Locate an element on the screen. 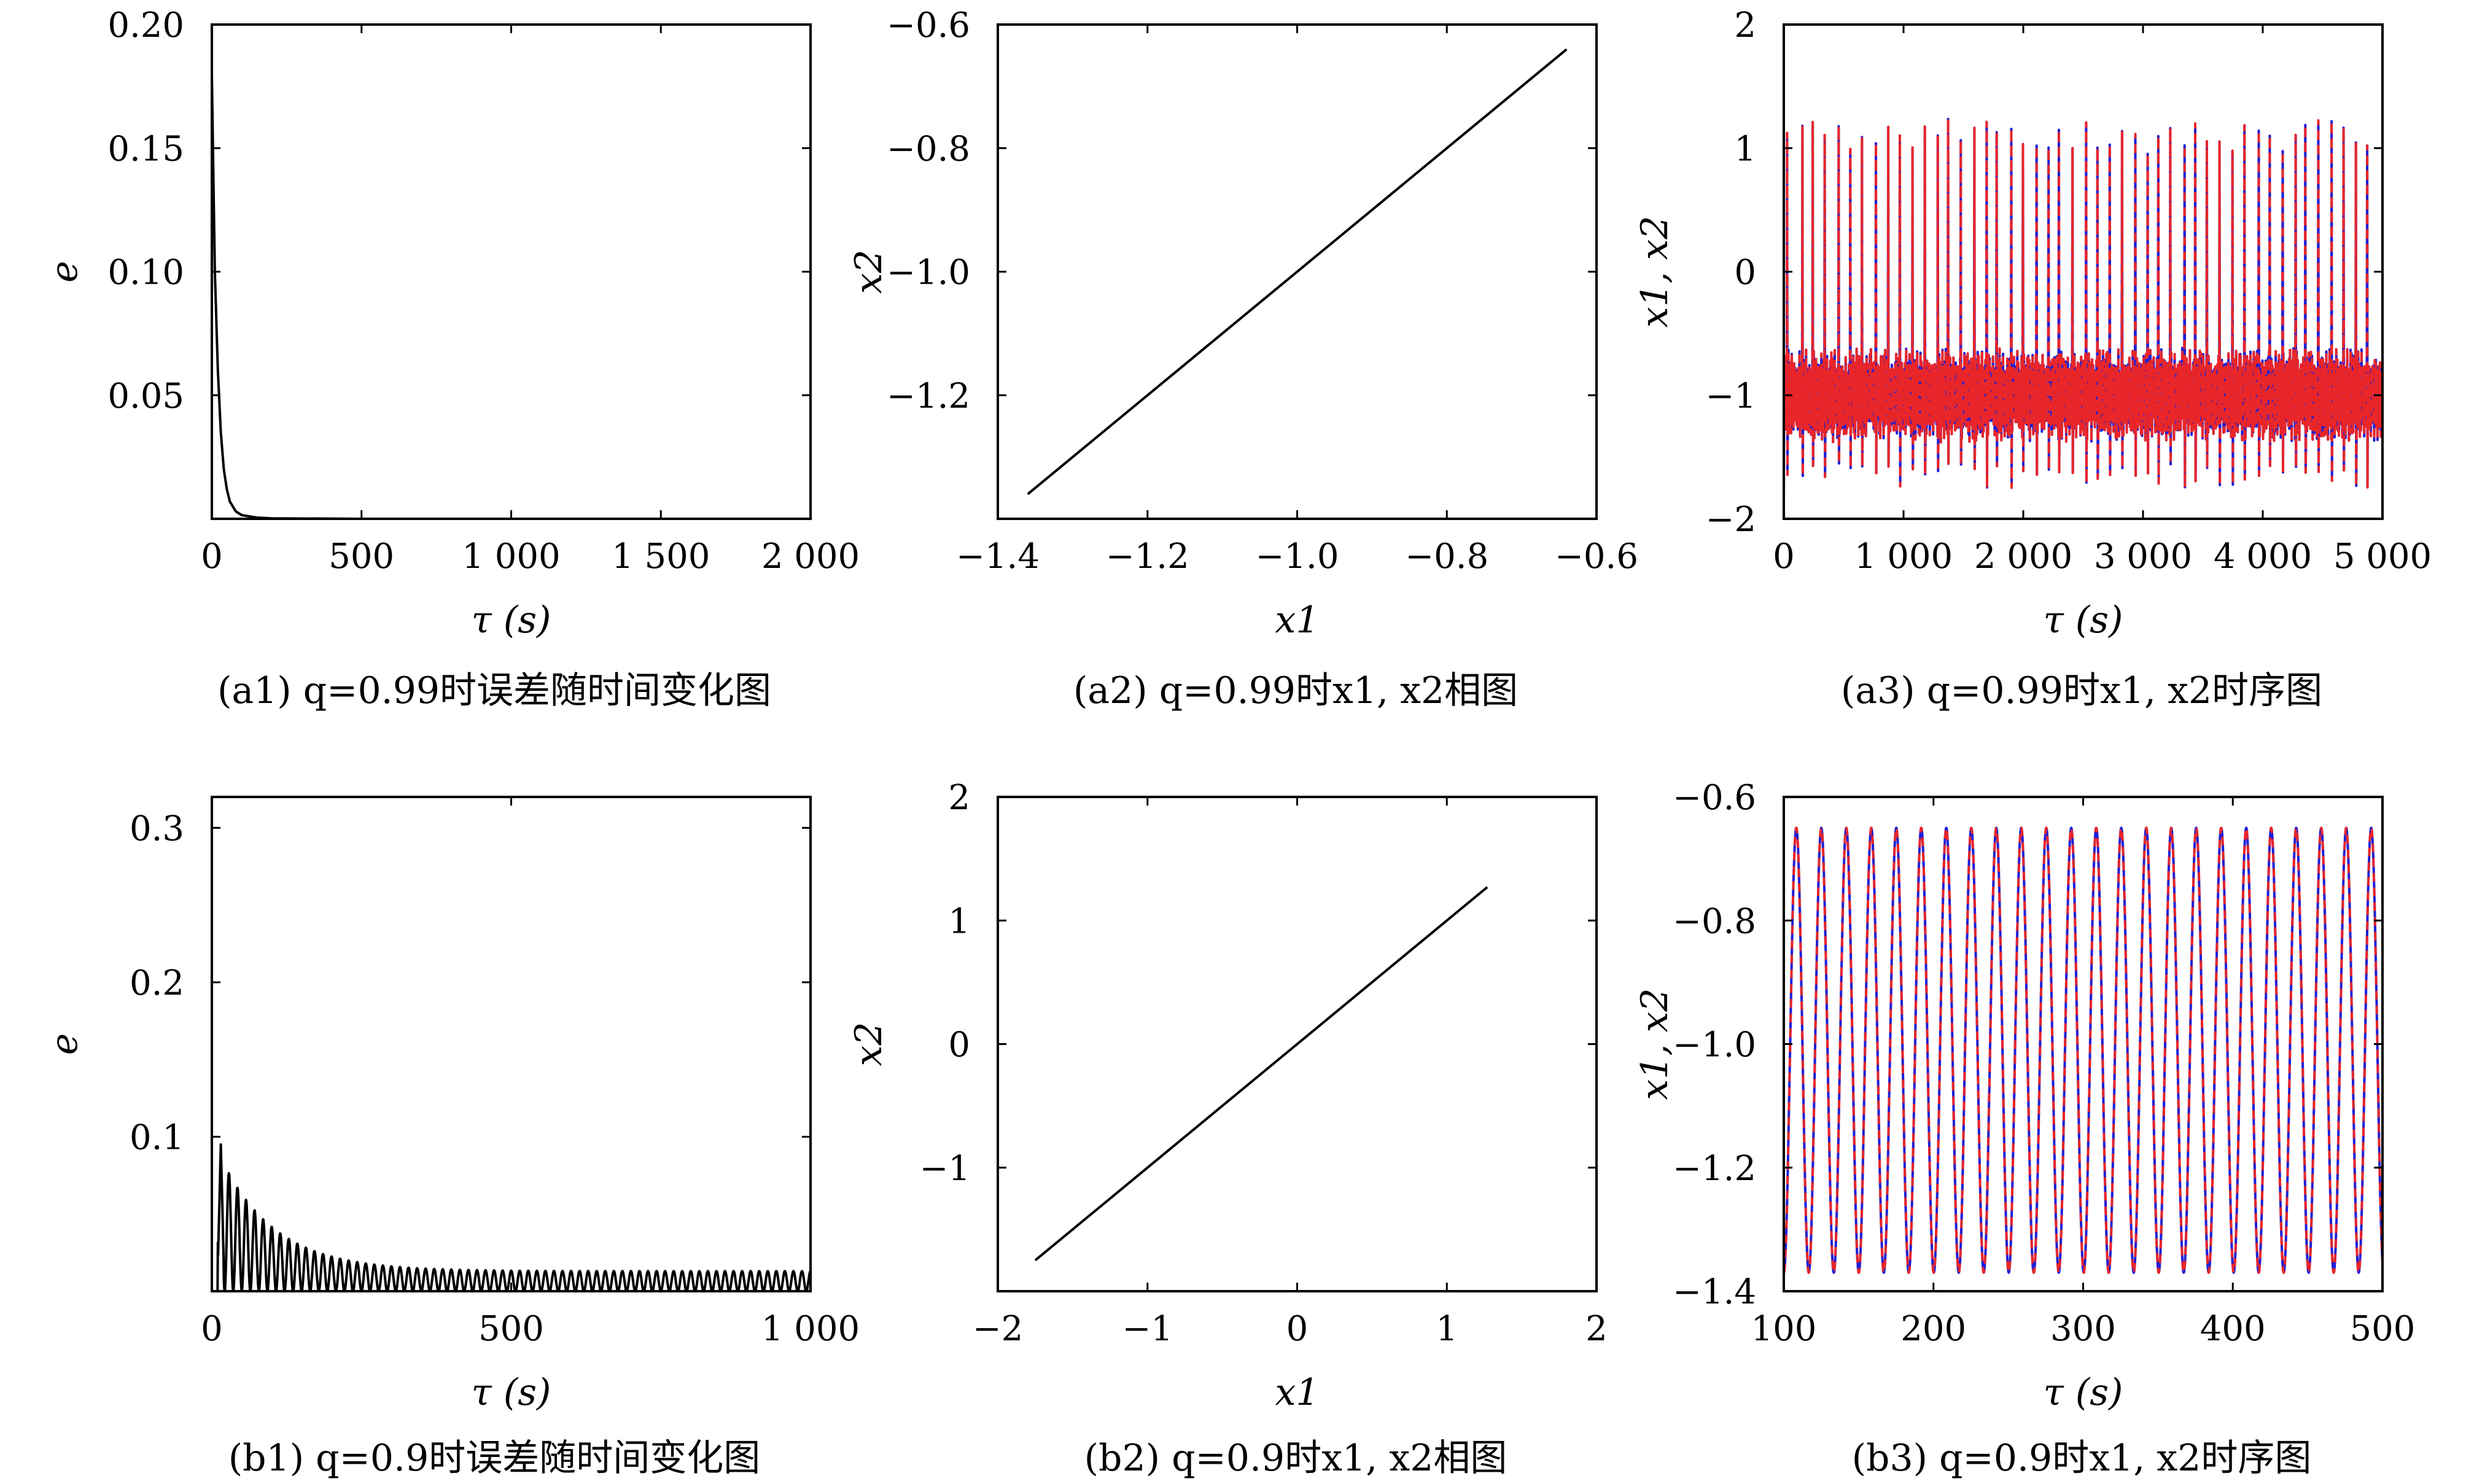 The image size is (2466, 1484). x-tick-label: 300 is located at coordinates (2083, 1329).